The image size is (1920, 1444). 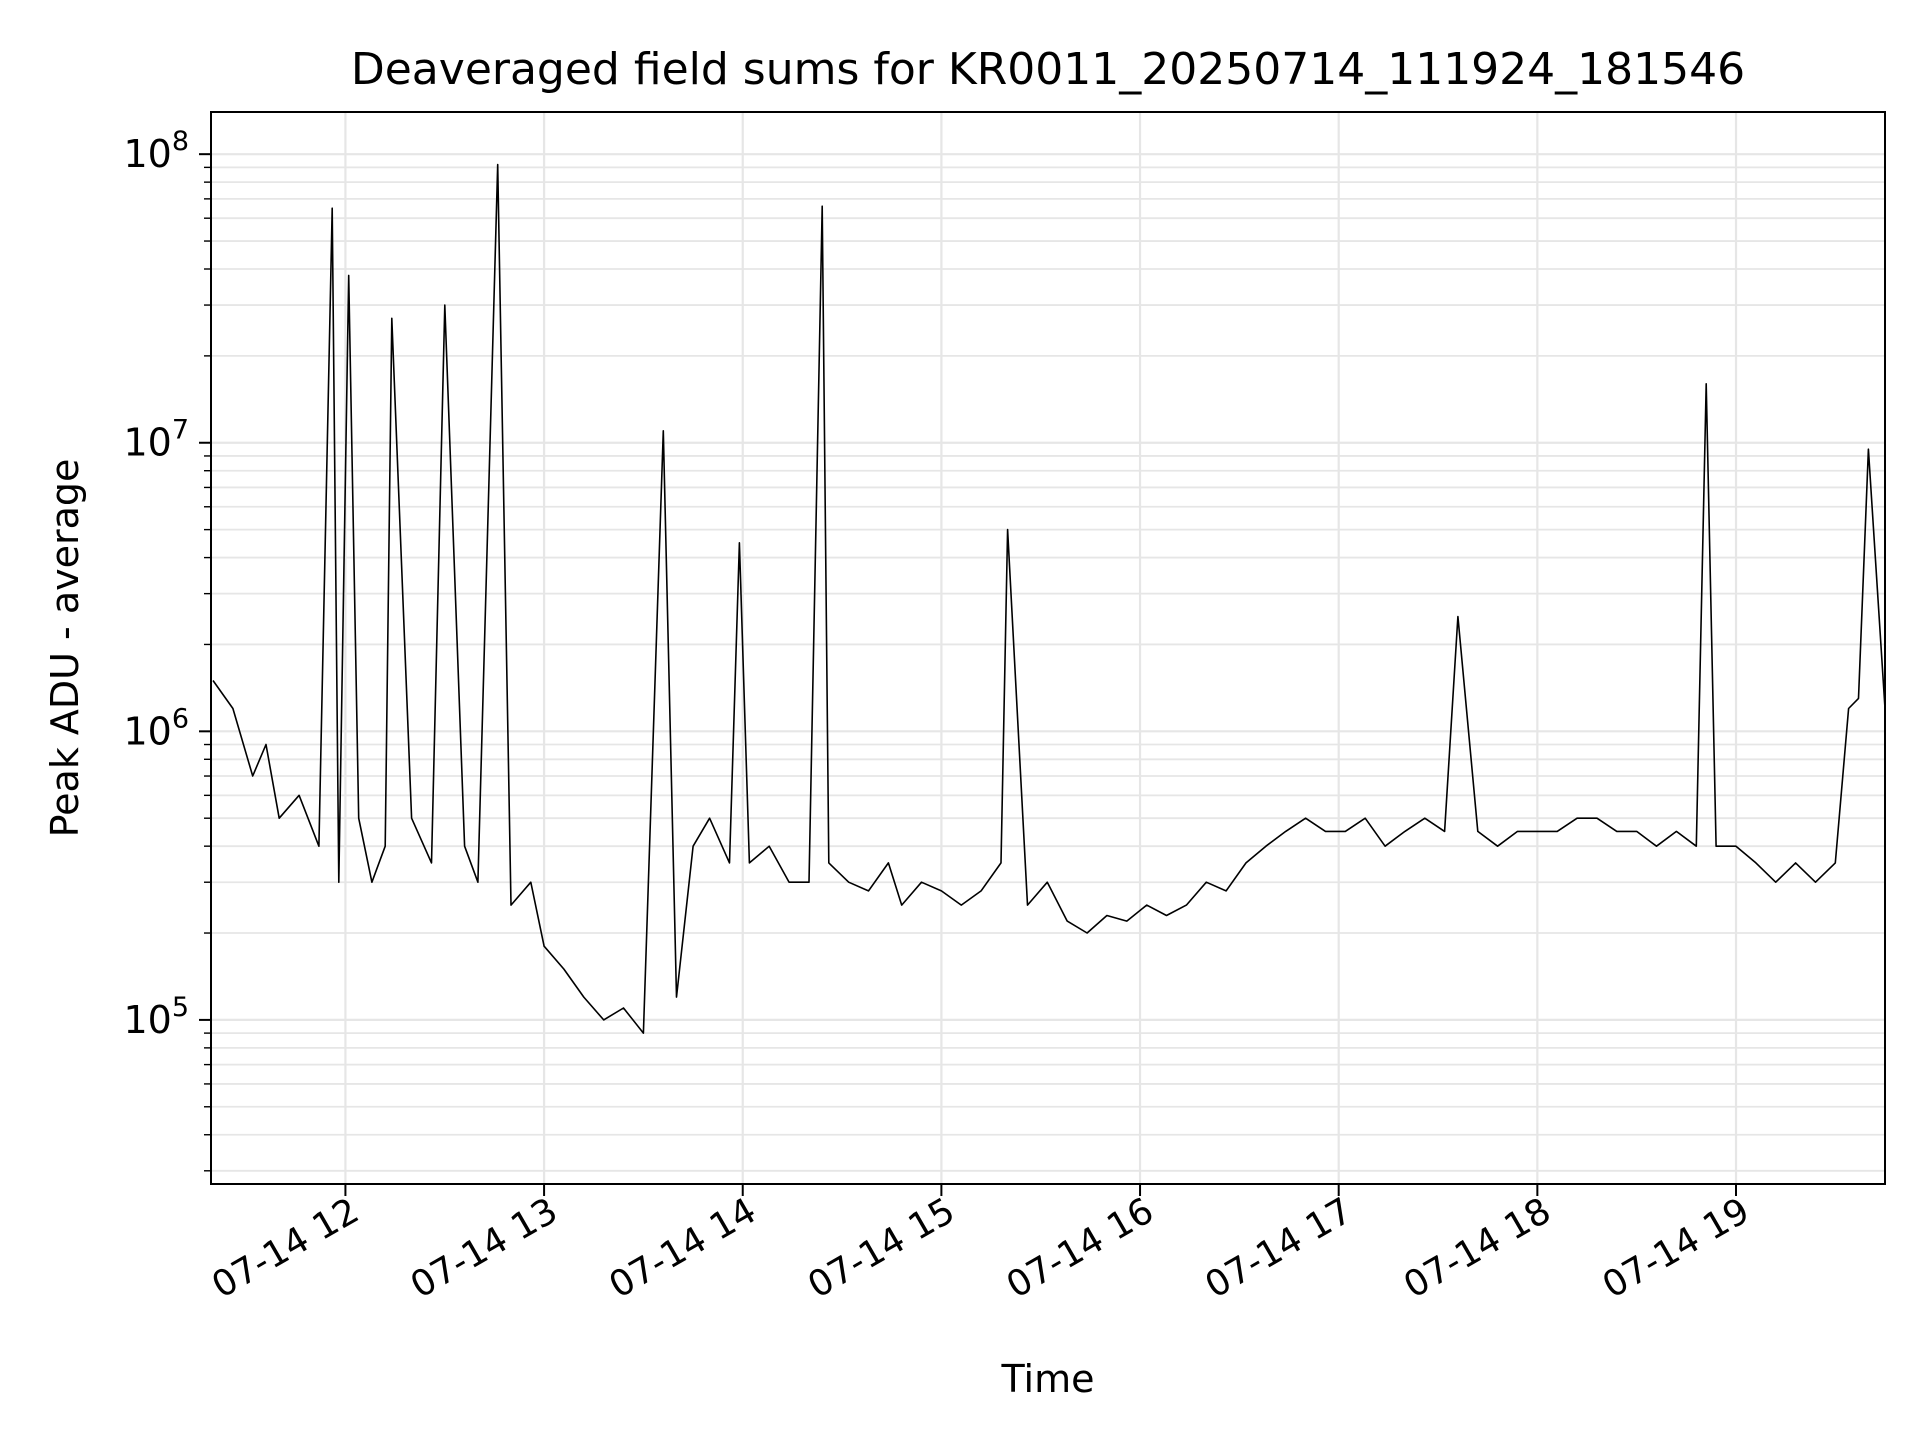 I want to click on y-tick-label: 108, so click(x=156, y=151).